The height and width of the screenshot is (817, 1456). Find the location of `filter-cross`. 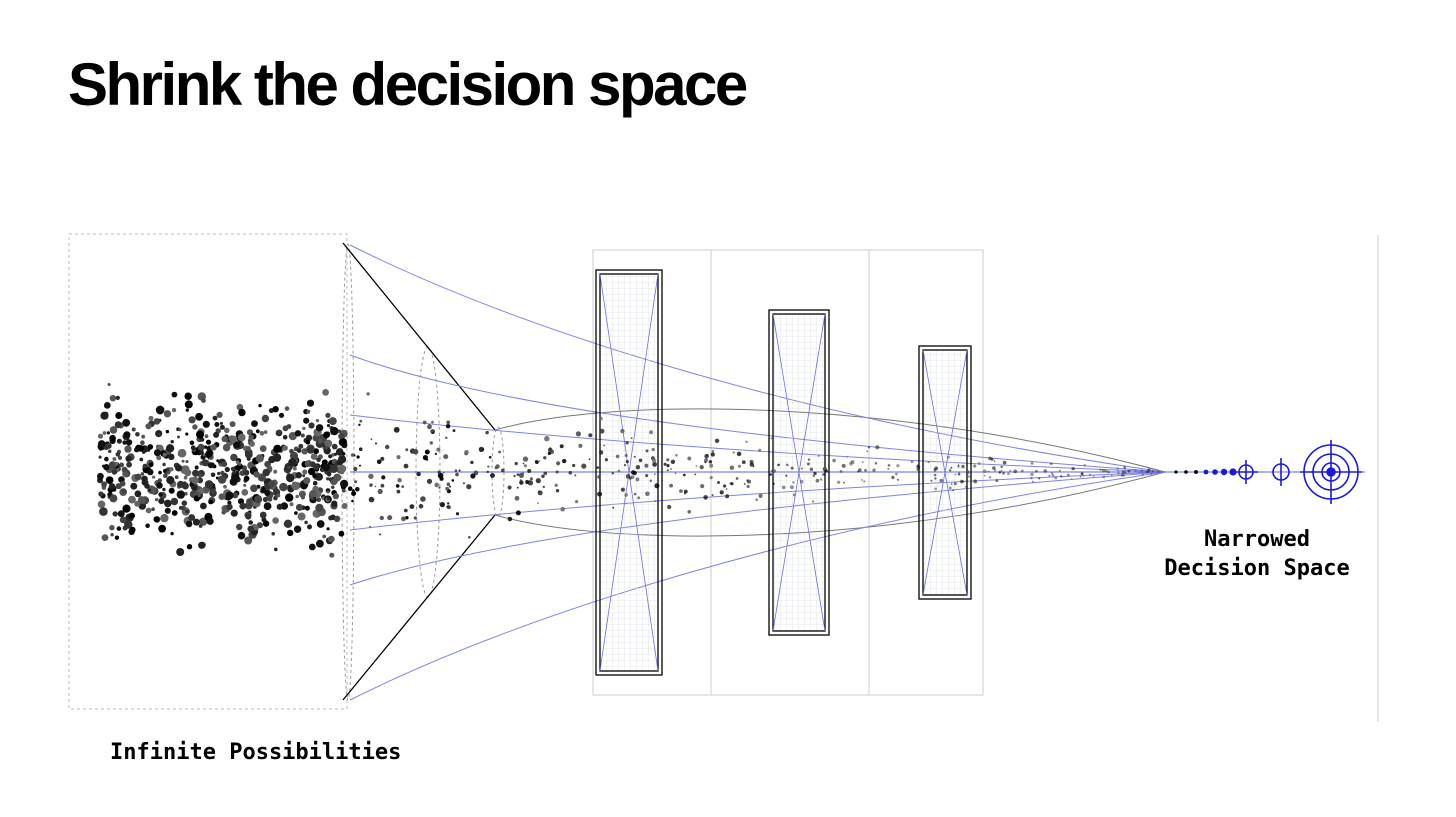

filter-cross is located at coordinates (945, 472).